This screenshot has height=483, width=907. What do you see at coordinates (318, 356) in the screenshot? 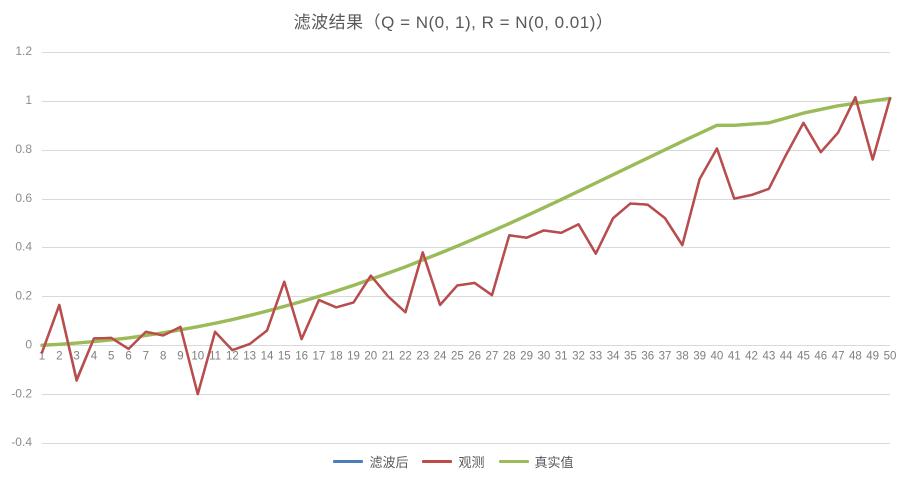
I see `x-axis-tick-label: 17` at bounding box center [318, 356].